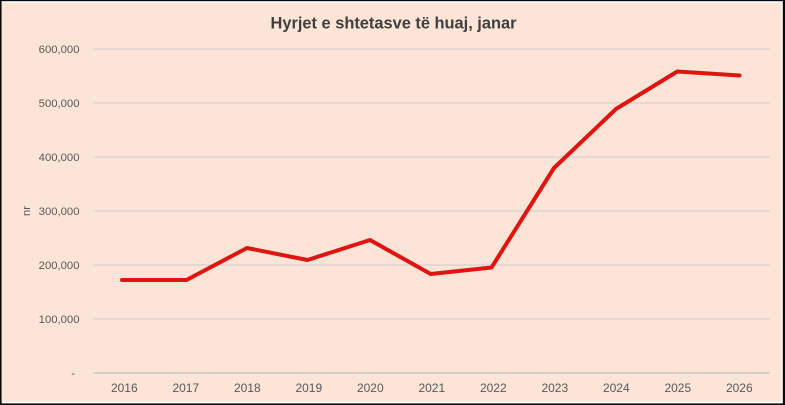 This screenshot has height=405, width=785. Describe the element at coordinates (59, 266) in the screenshot. I see `svg-text: 200,000` at that location.